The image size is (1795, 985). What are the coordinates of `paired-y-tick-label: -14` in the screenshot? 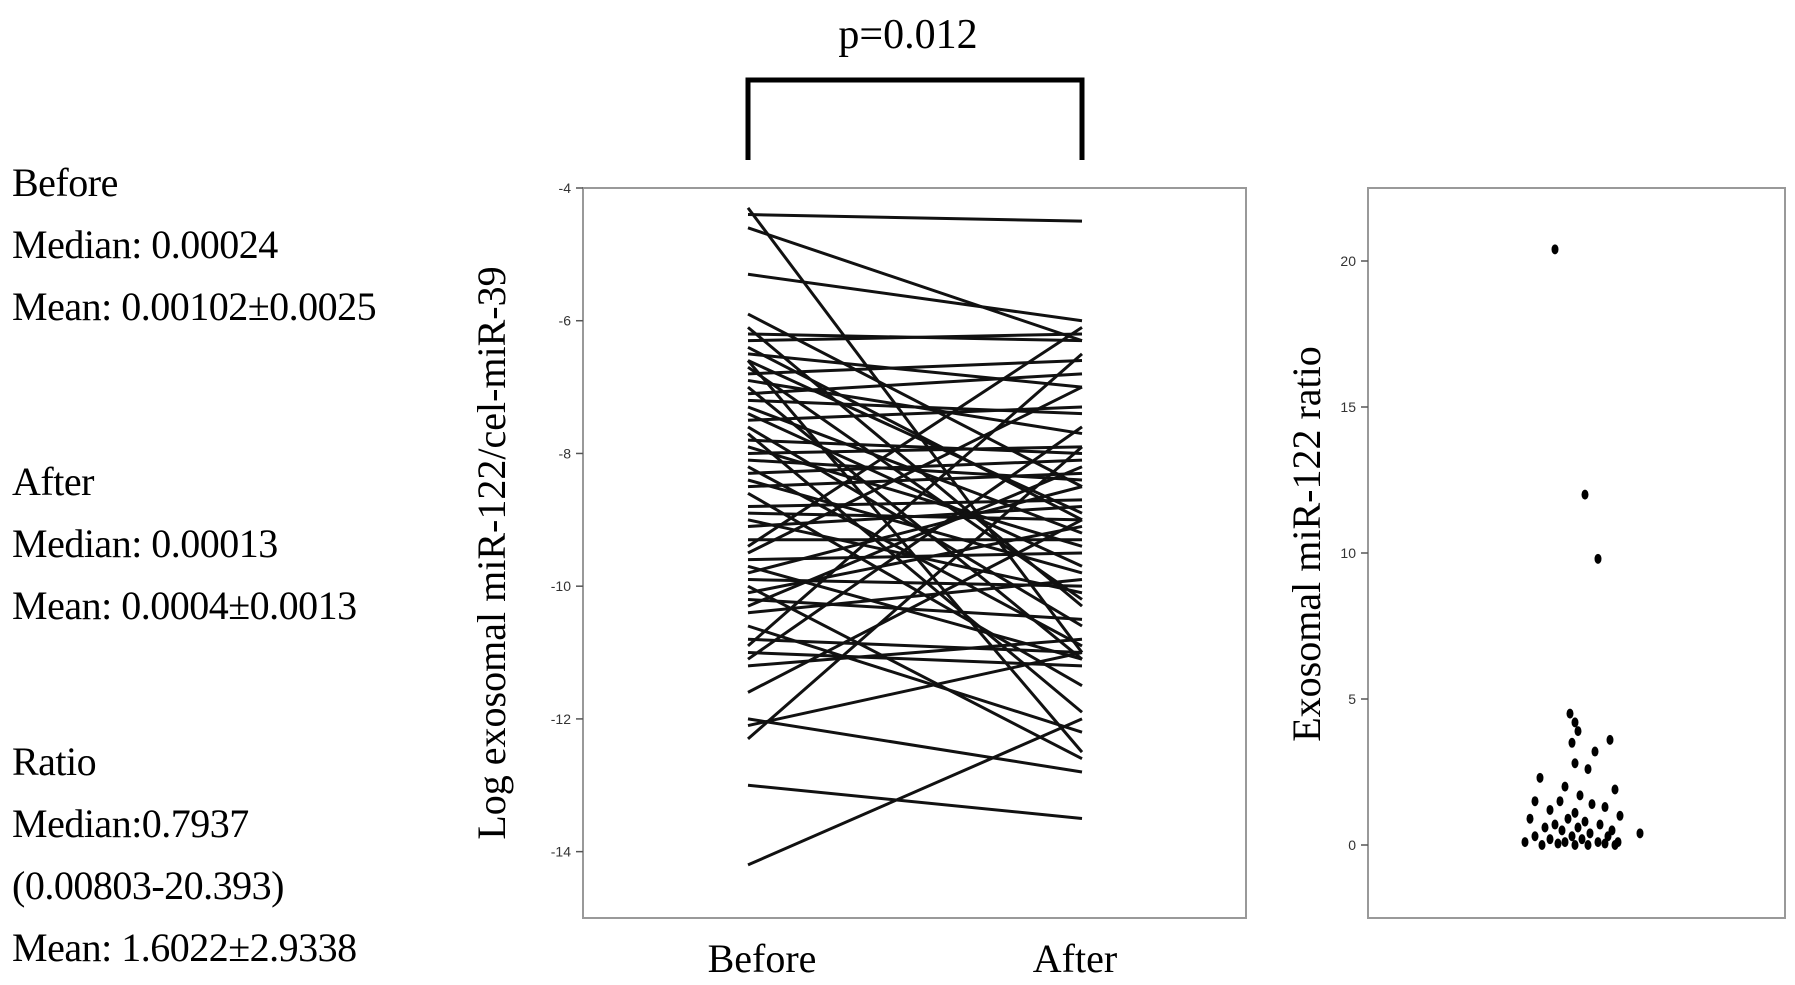 It's located at (561, 852).